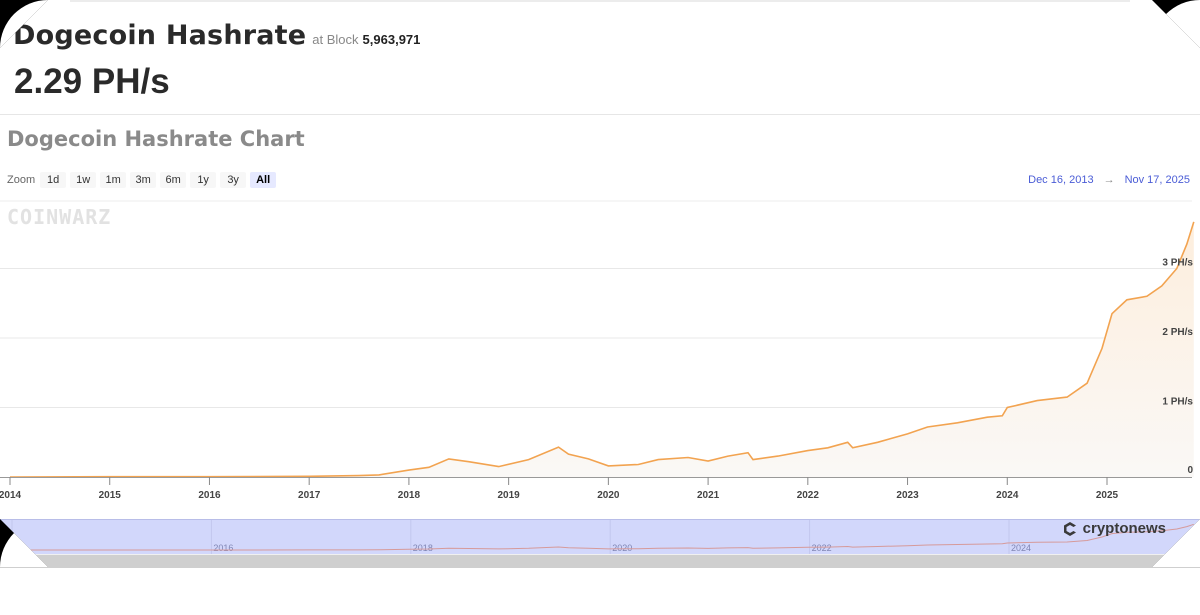  I want to click on zoom-1w-button: 1w, so click(83, 180).